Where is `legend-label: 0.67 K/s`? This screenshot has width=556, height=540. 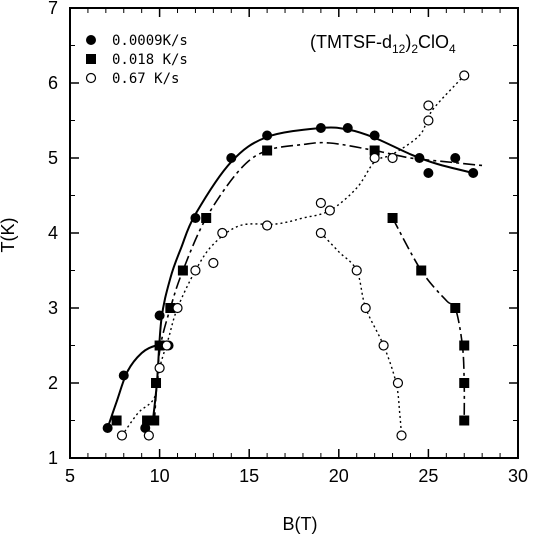
legend-label: 0.67 K/s is located at coordinates (145, 79).